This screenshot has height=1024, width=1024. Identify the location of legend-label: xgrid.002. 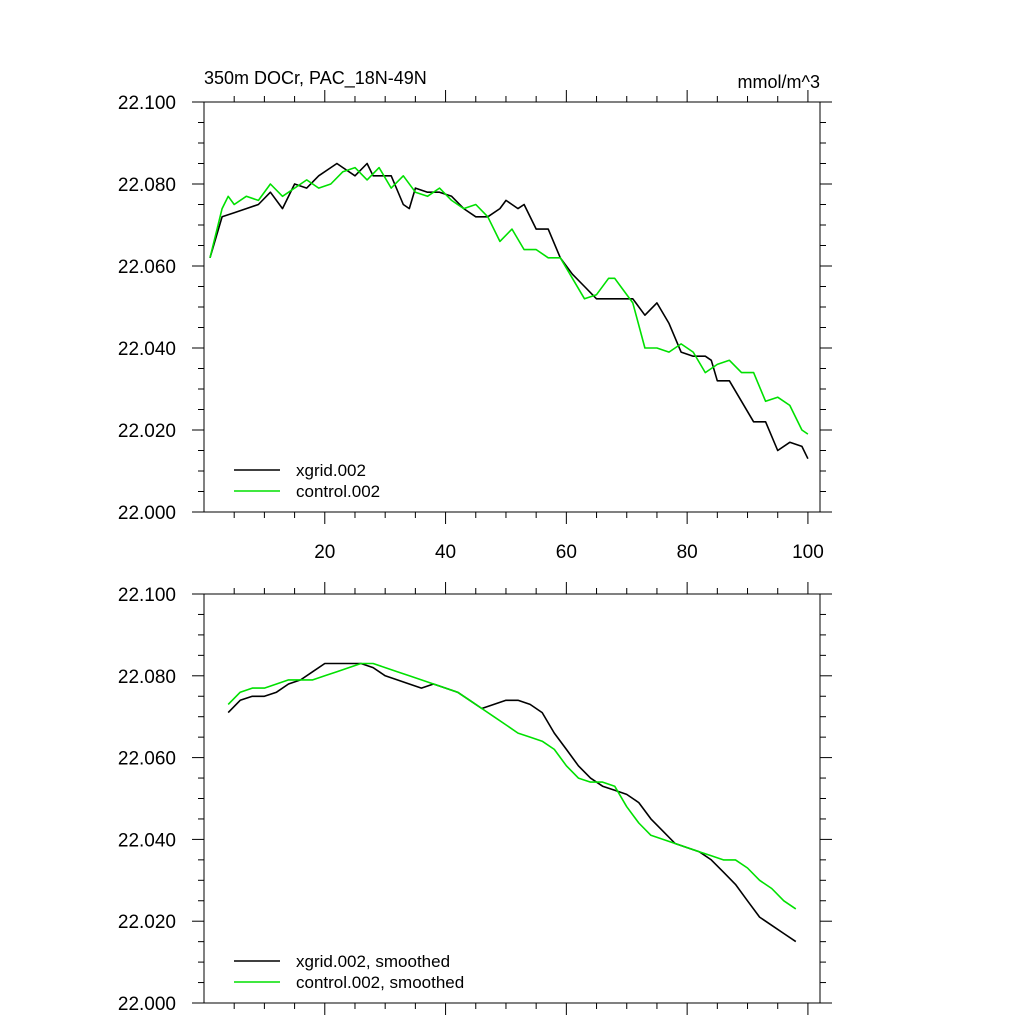
(331, 470).